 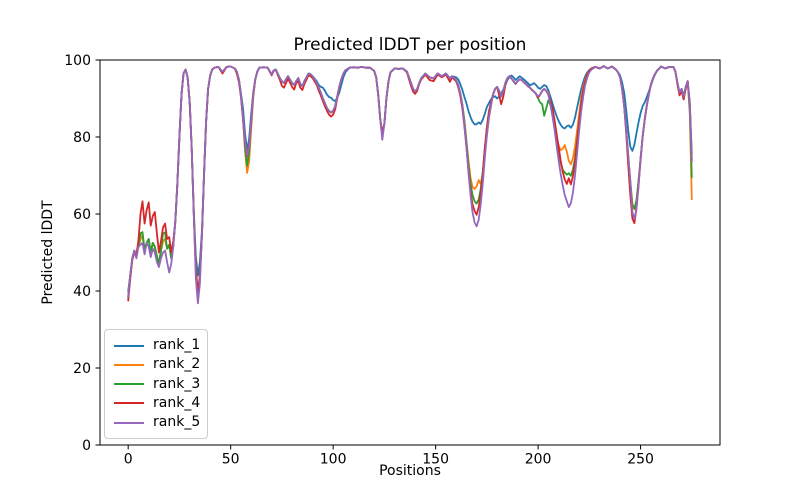 I want to click on legend-item-rank-3: rank_3, so click(x=157, y=384).